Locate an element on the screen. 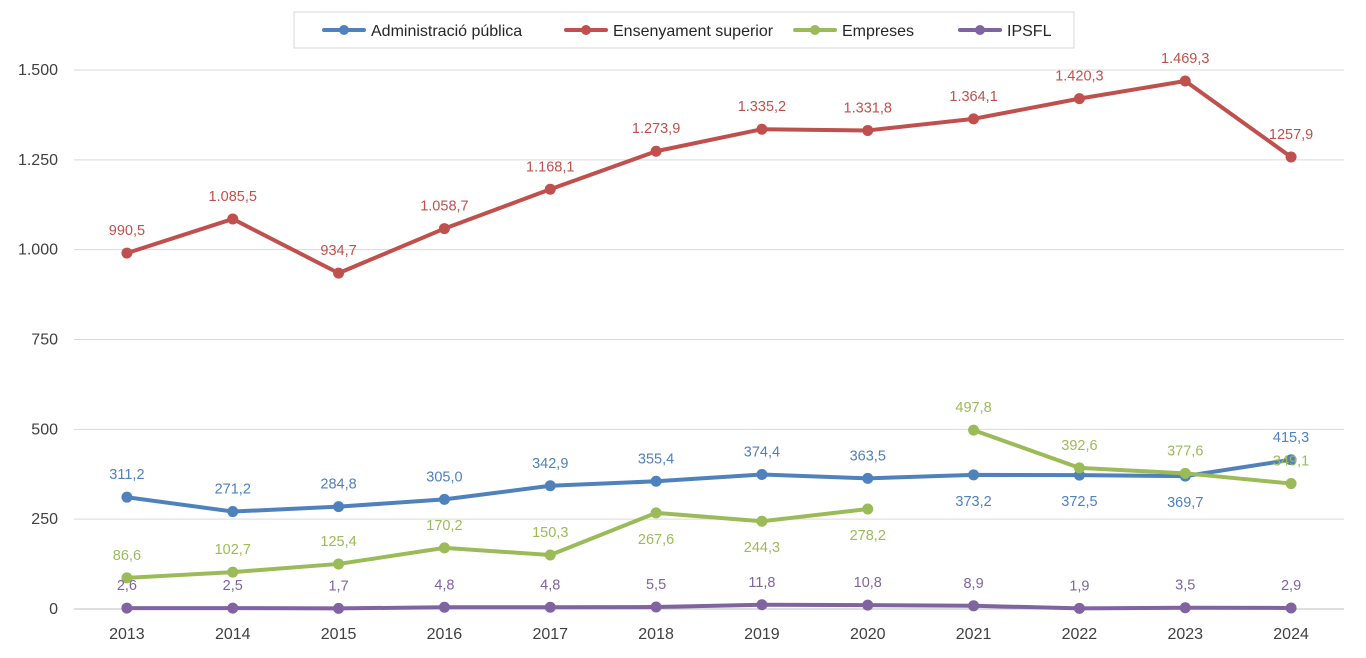 This screenshot has width=1366, height=658. x-tick-label: 2021 is located at coordinates (974, 634).